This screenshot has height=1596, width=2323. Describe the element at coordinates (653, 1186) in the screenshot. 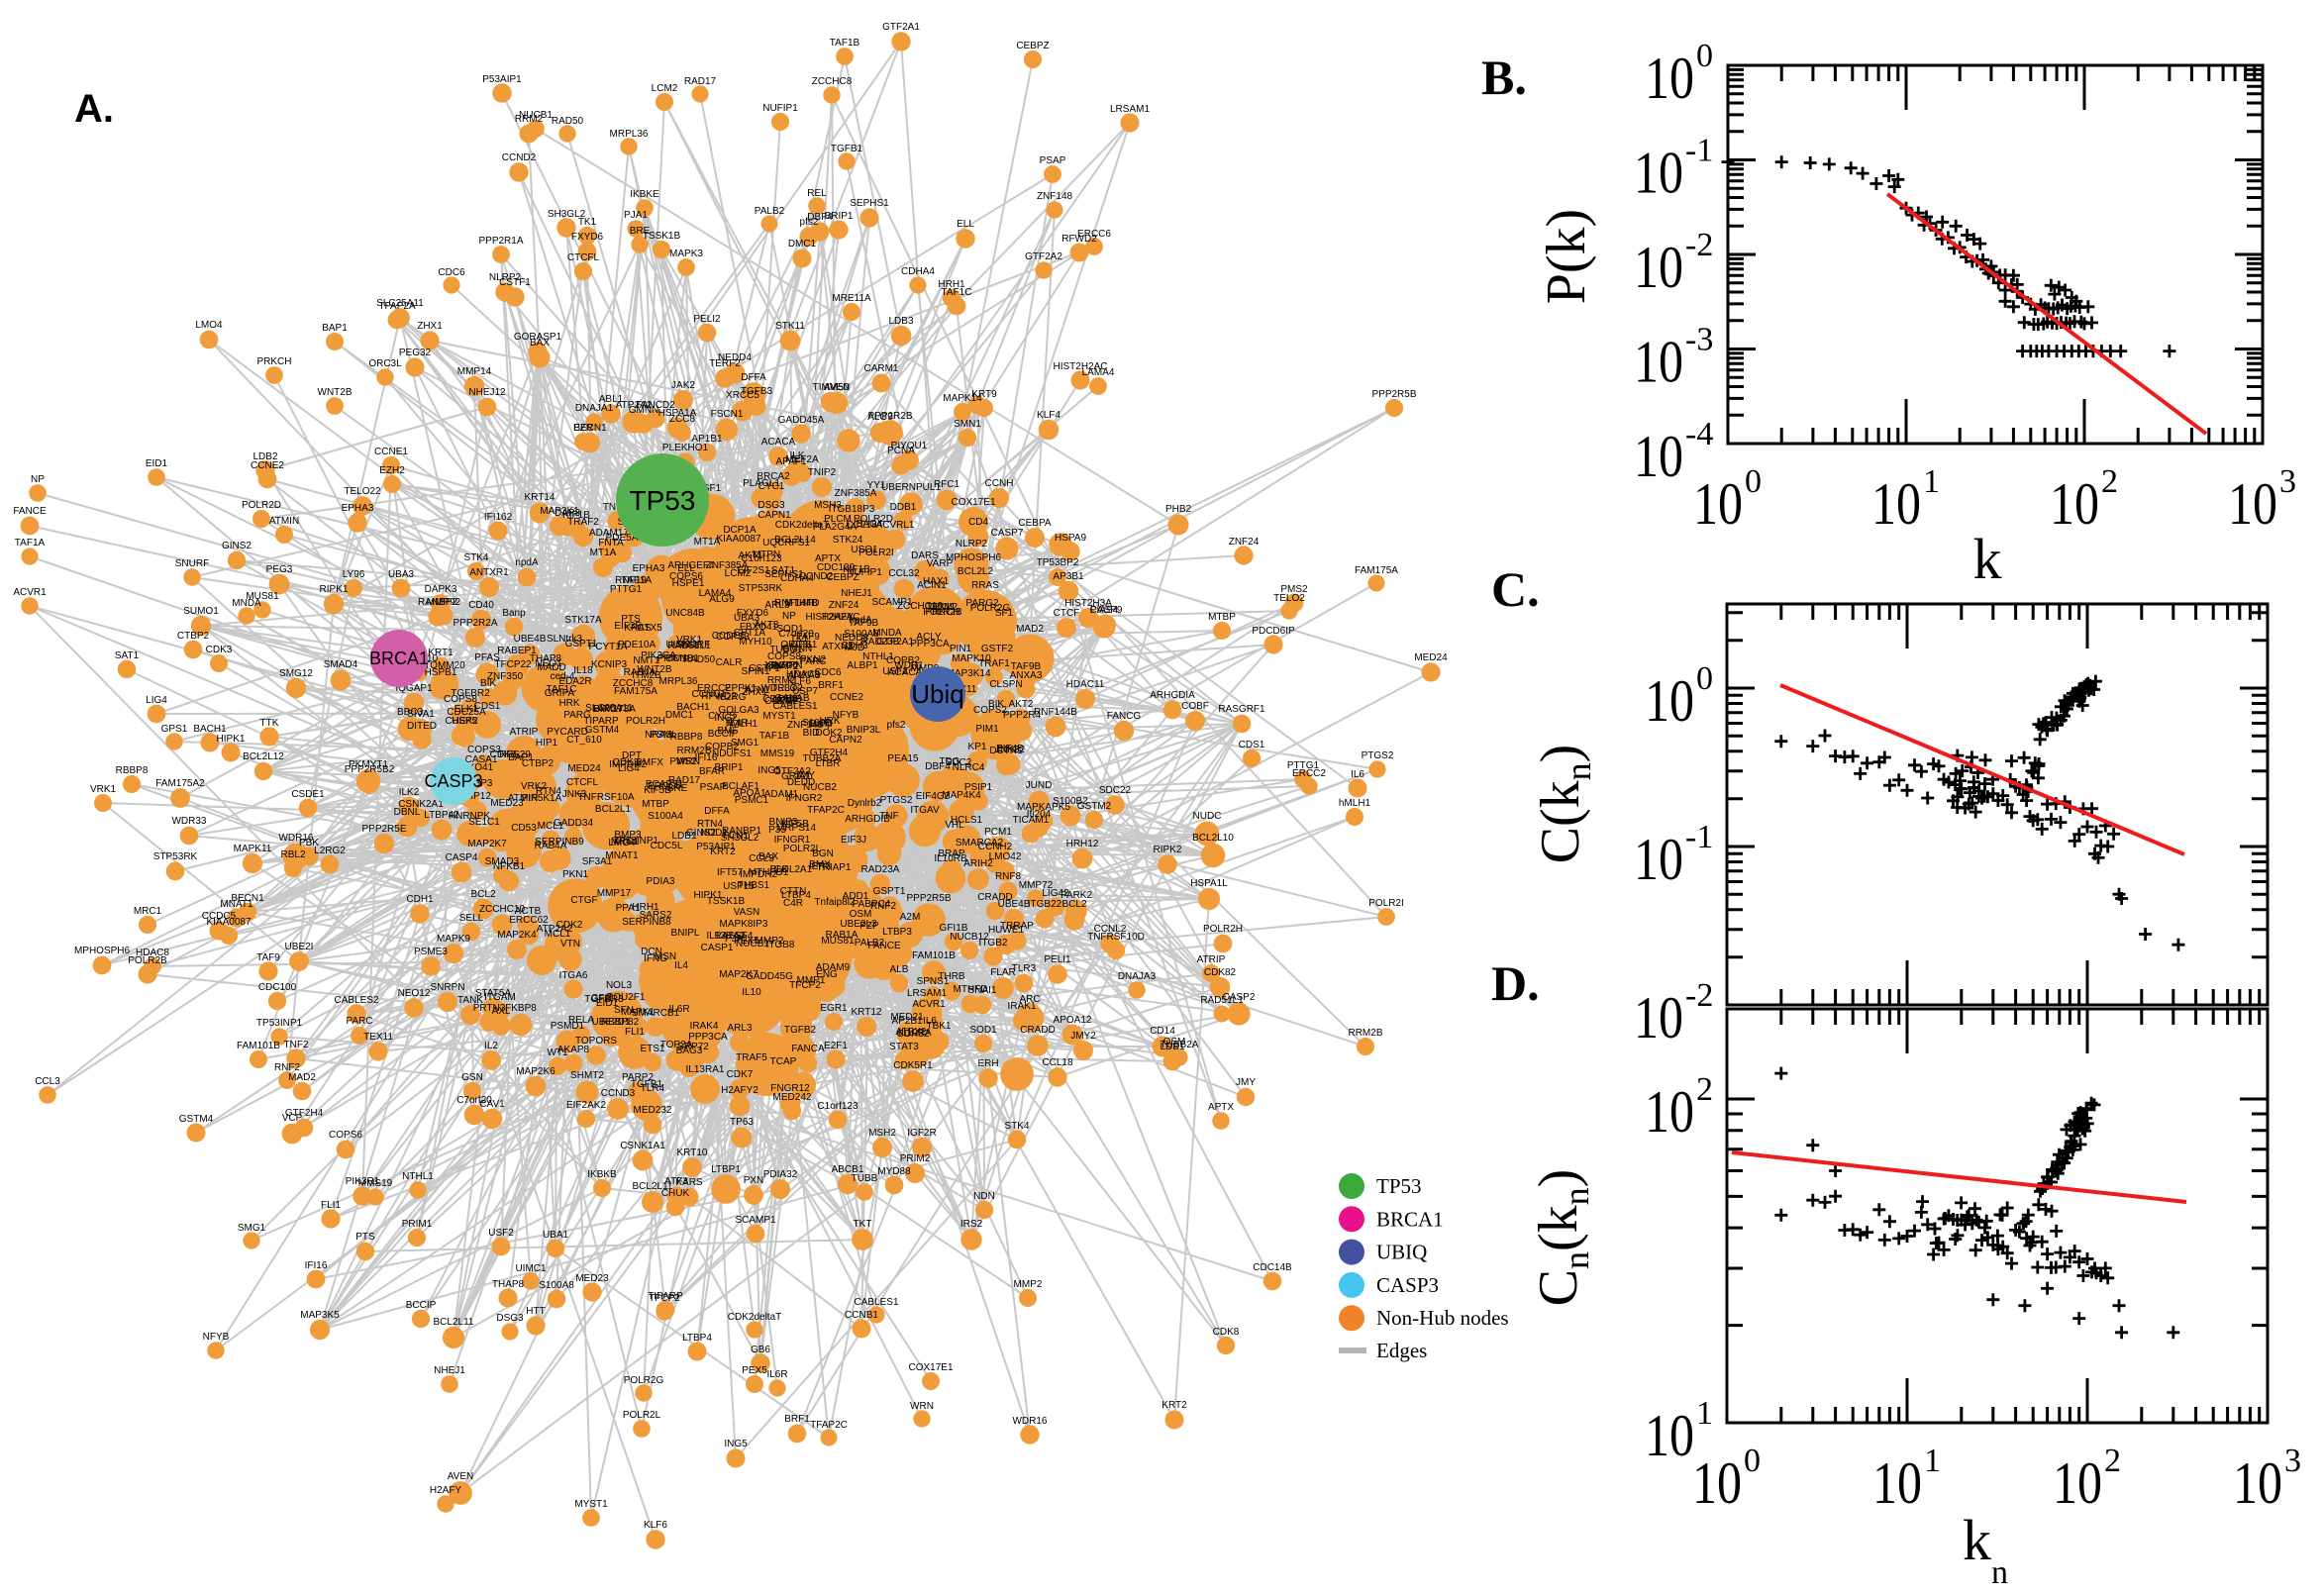

I see `svg-text: BCL2L11` at that location.